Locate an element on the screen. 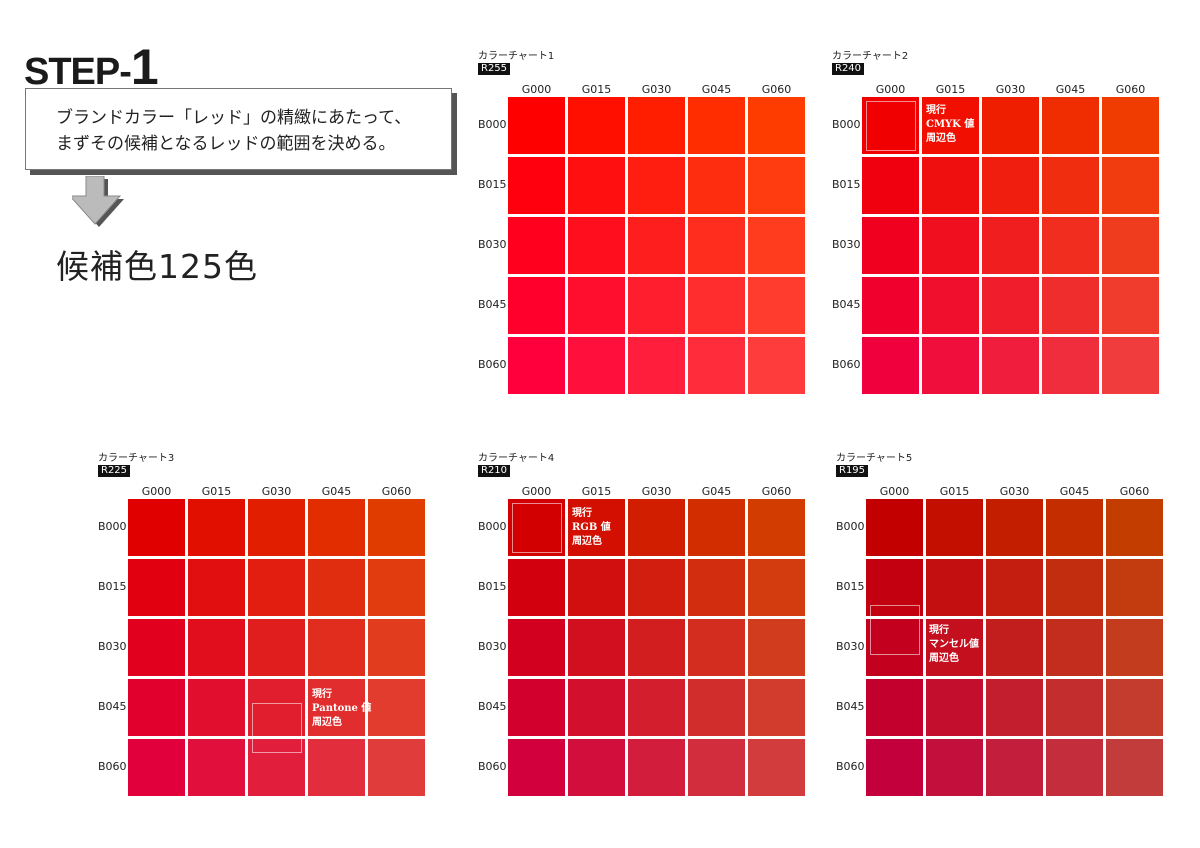  annotation-line: Pantone 値 is located at coordinates (342, 708).